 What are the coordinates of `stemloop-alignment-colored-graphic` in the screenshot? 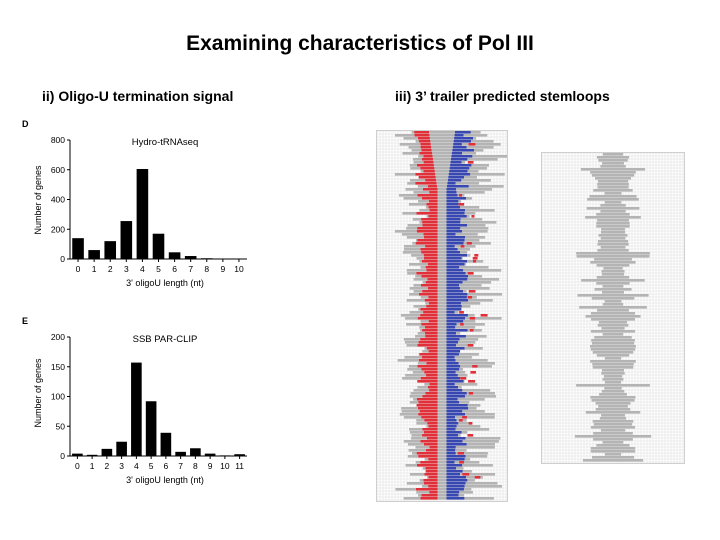 It's located at (442, 315).